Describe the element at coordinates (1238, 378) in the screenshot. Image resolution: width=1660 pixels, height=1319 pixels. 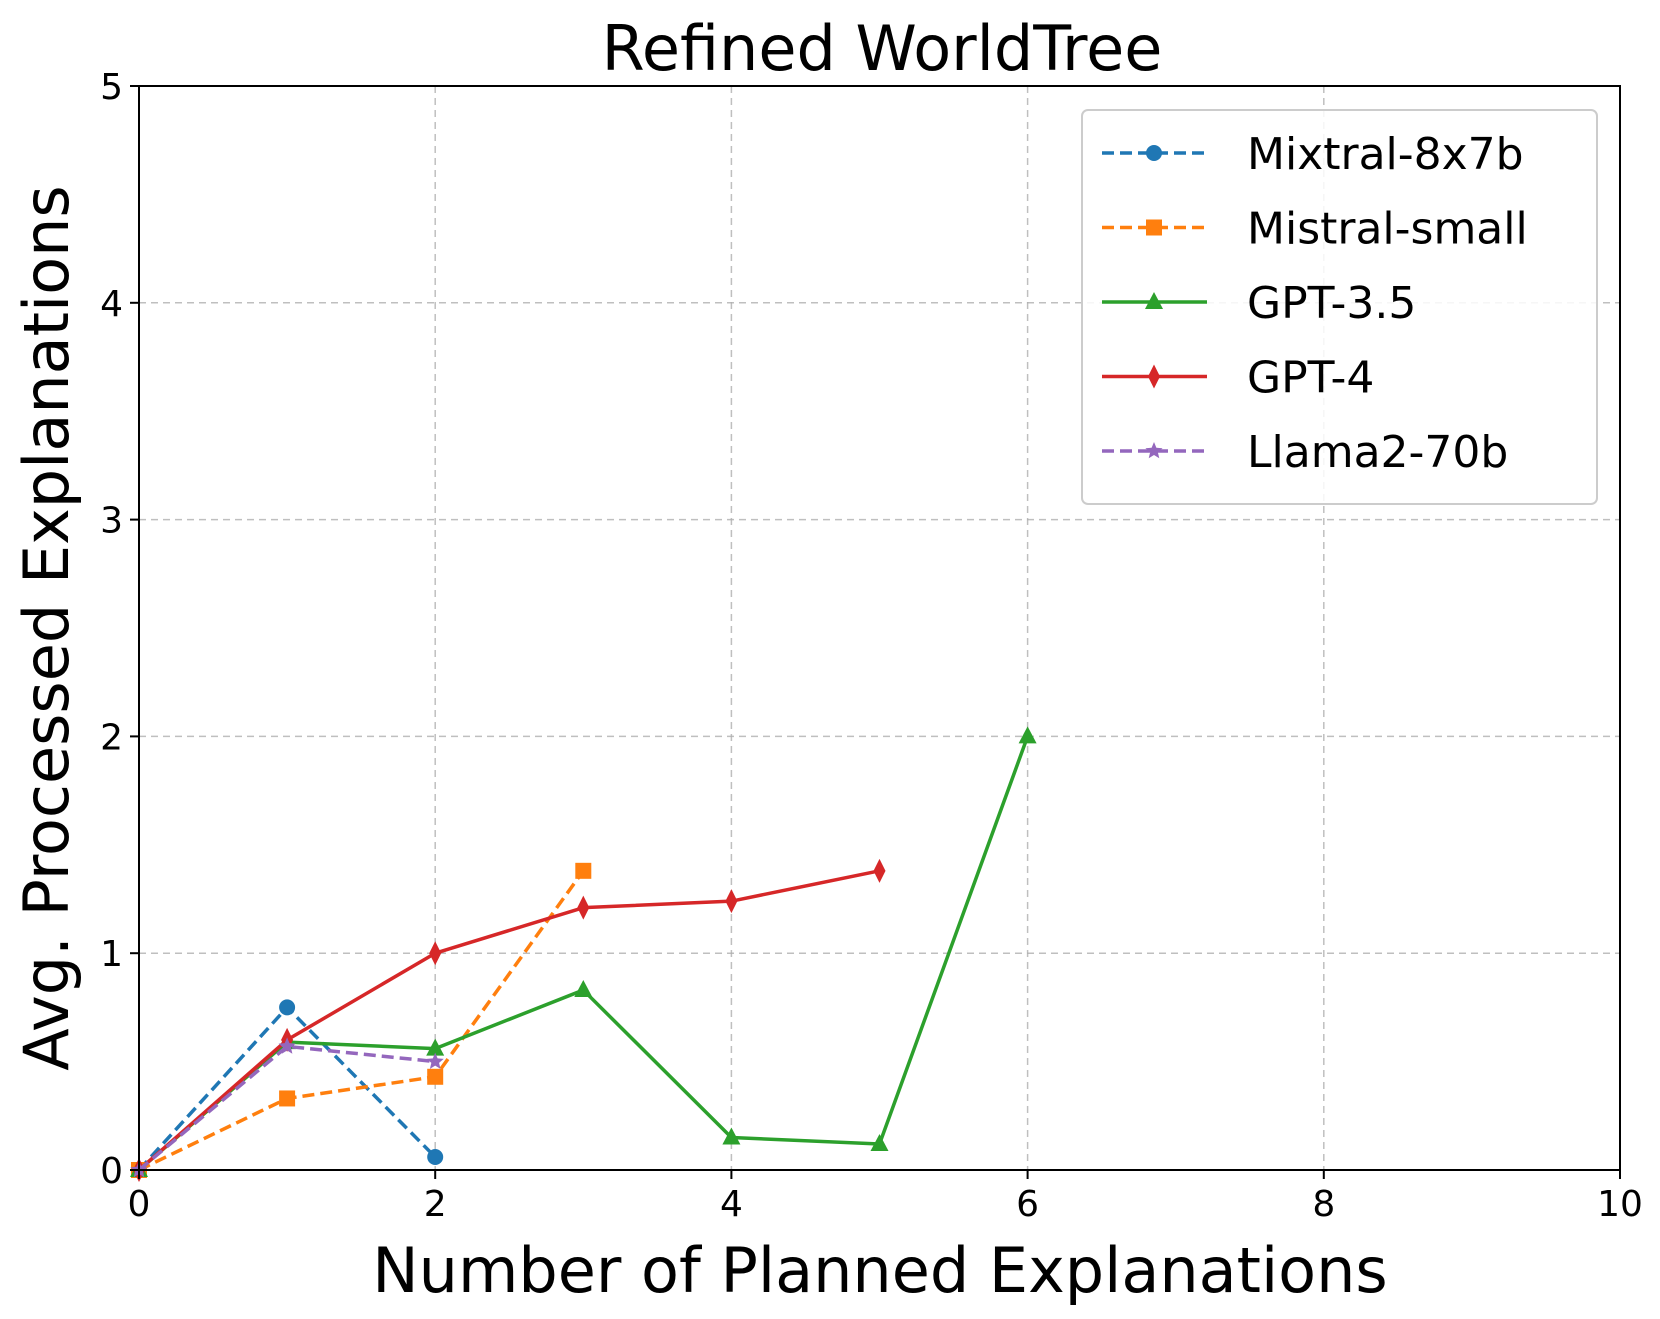
I see `legend-item: GPT-4` at that location.